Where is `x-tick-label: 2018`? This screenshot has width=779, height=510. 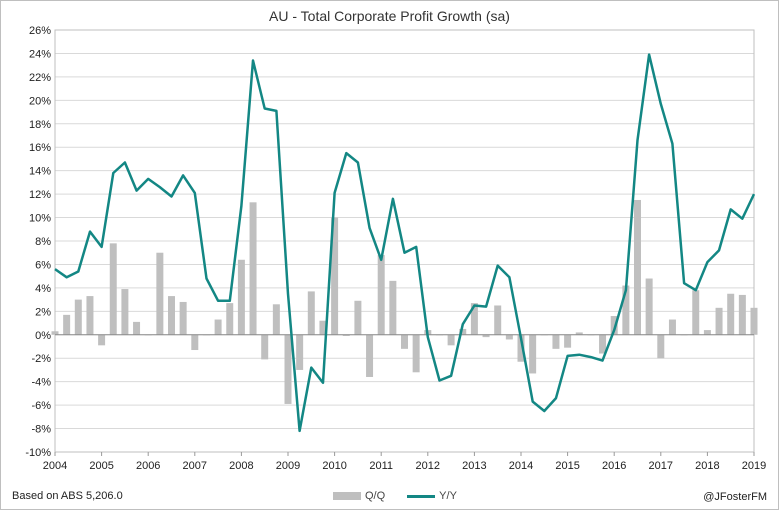 x-tick-label: 2018 is located at coordinates (707, 466).